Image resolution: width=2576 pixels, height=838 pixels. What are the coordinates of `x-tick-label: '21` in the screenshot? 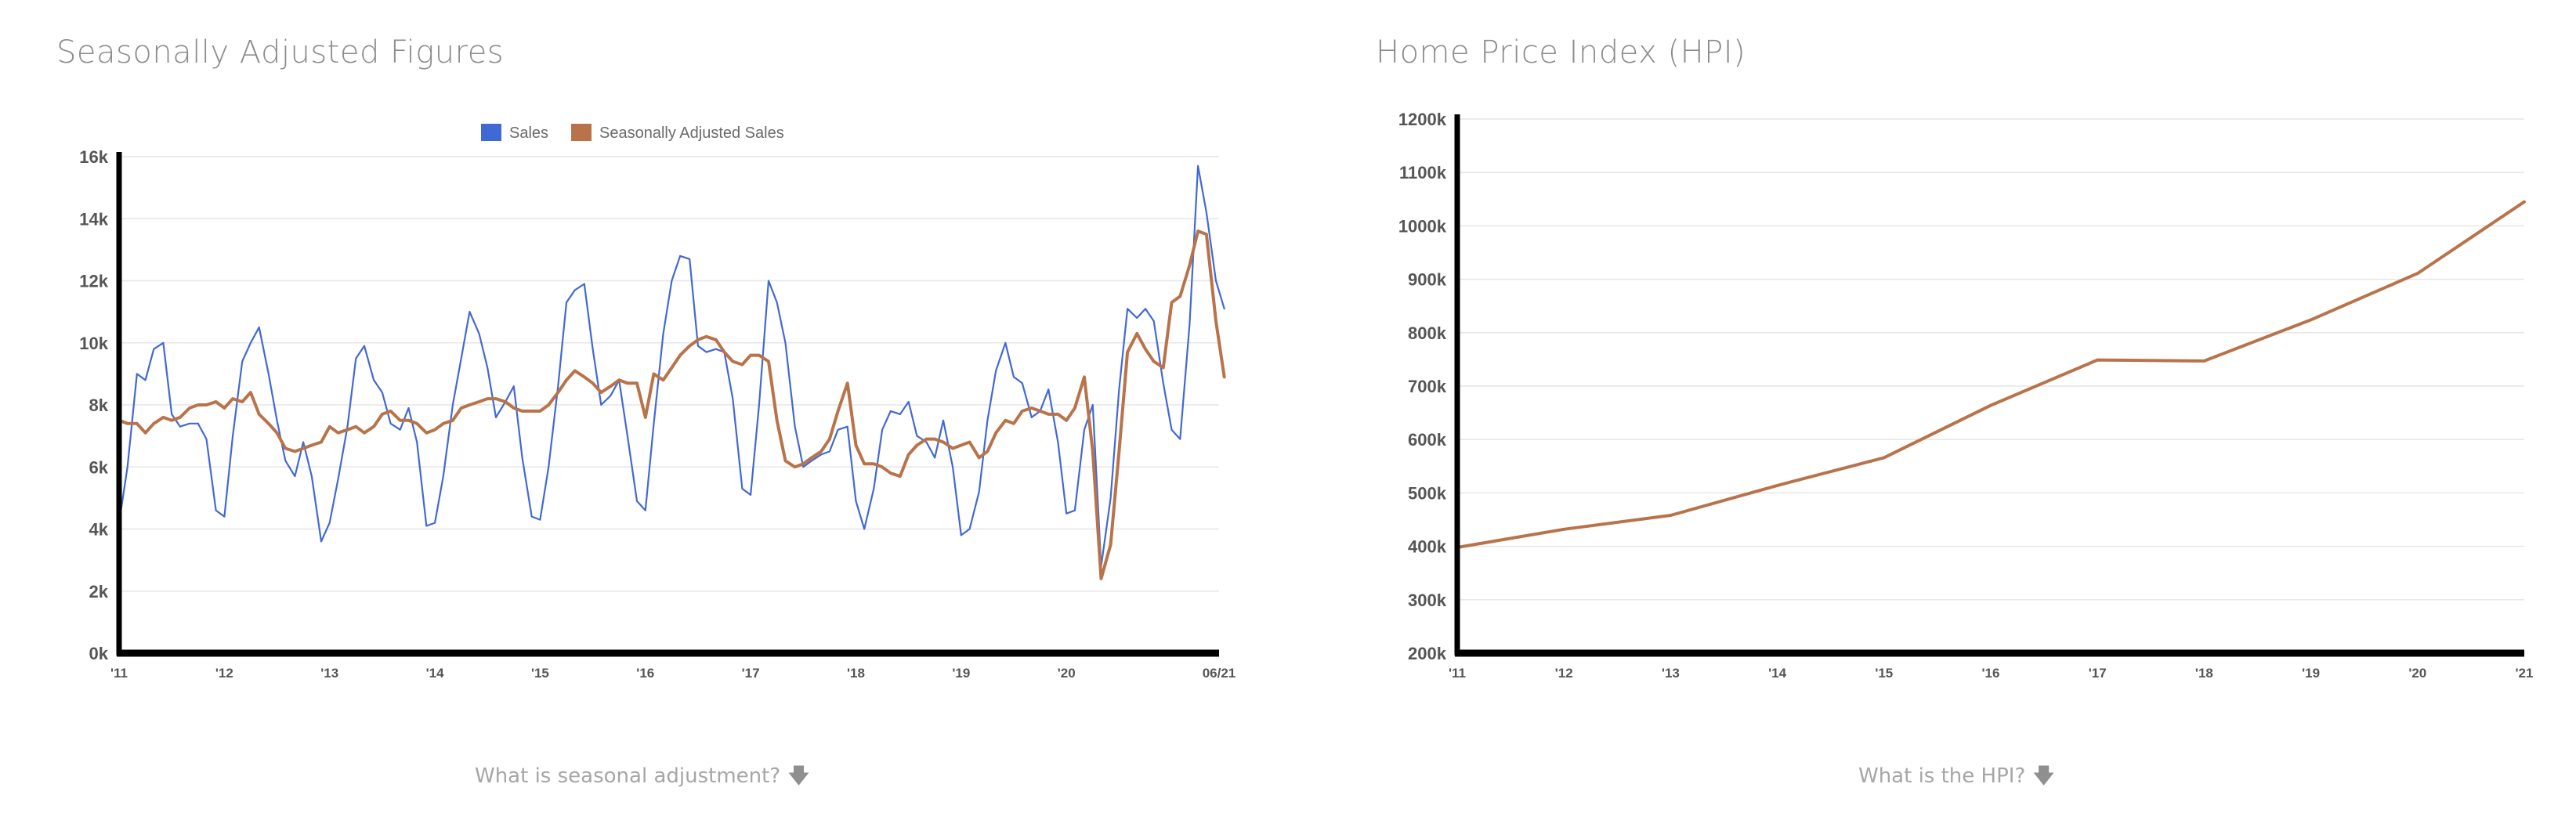 It's located at (2525, 673).